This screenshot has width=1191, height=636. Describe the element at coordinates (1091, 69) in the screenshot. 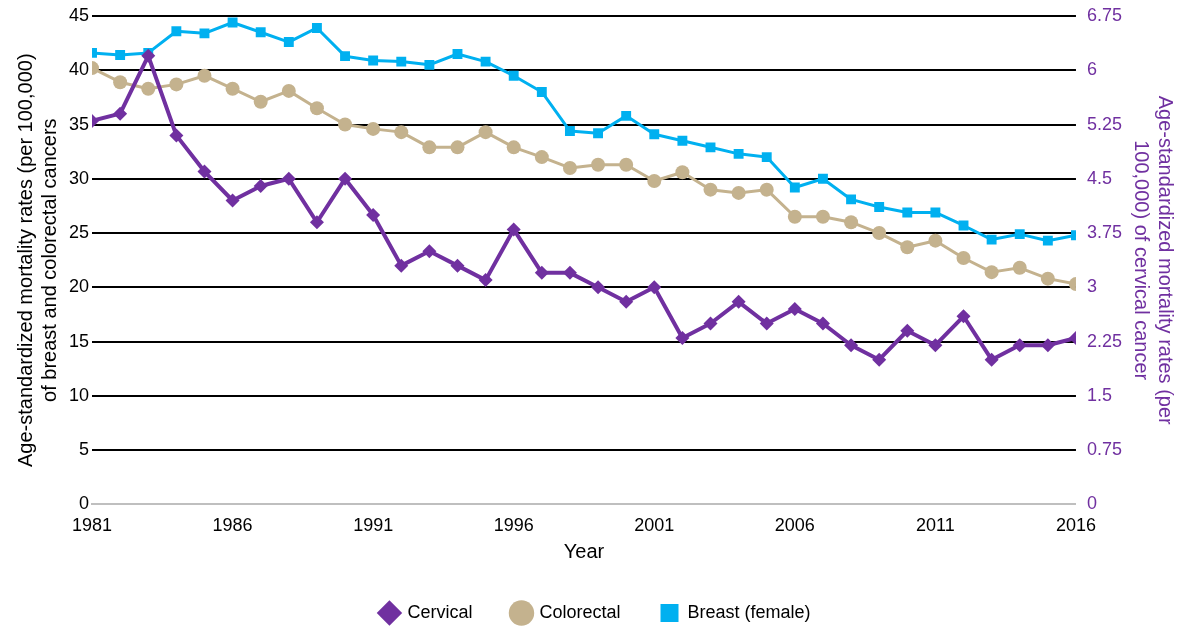

I see `y2-tick-label: 6` at that location.